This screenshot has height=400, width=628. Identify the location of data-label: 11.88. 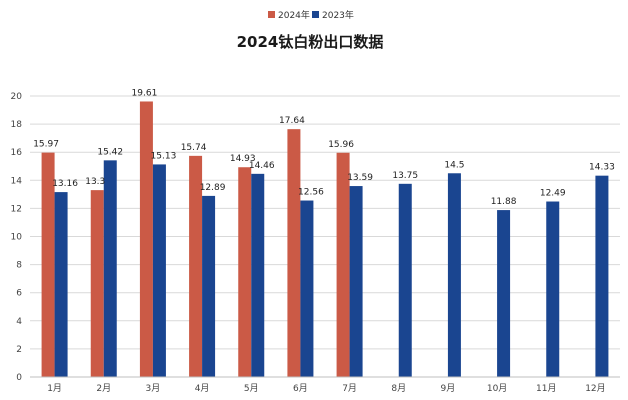
(504, 202).